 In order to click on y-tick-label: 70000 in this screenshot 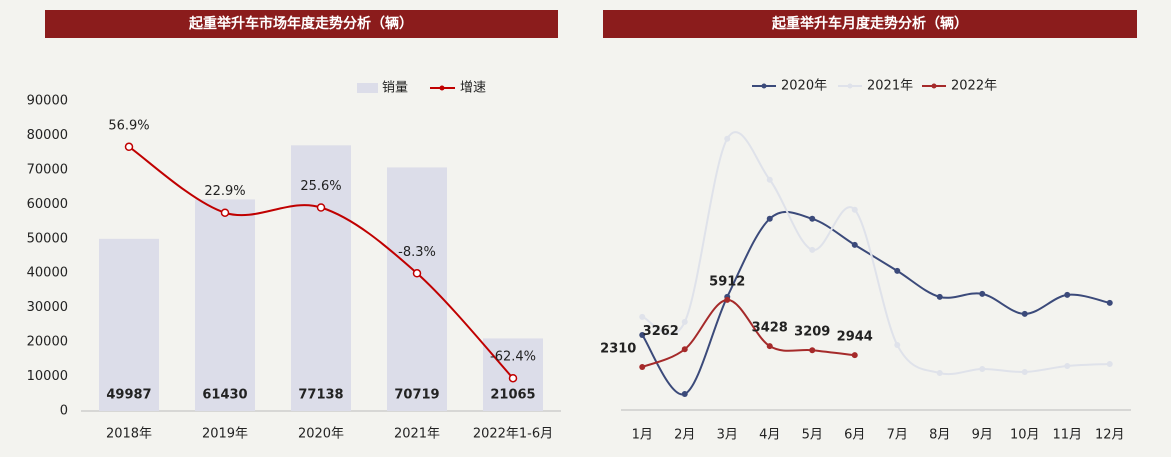, I will do `click(47, 169)`.